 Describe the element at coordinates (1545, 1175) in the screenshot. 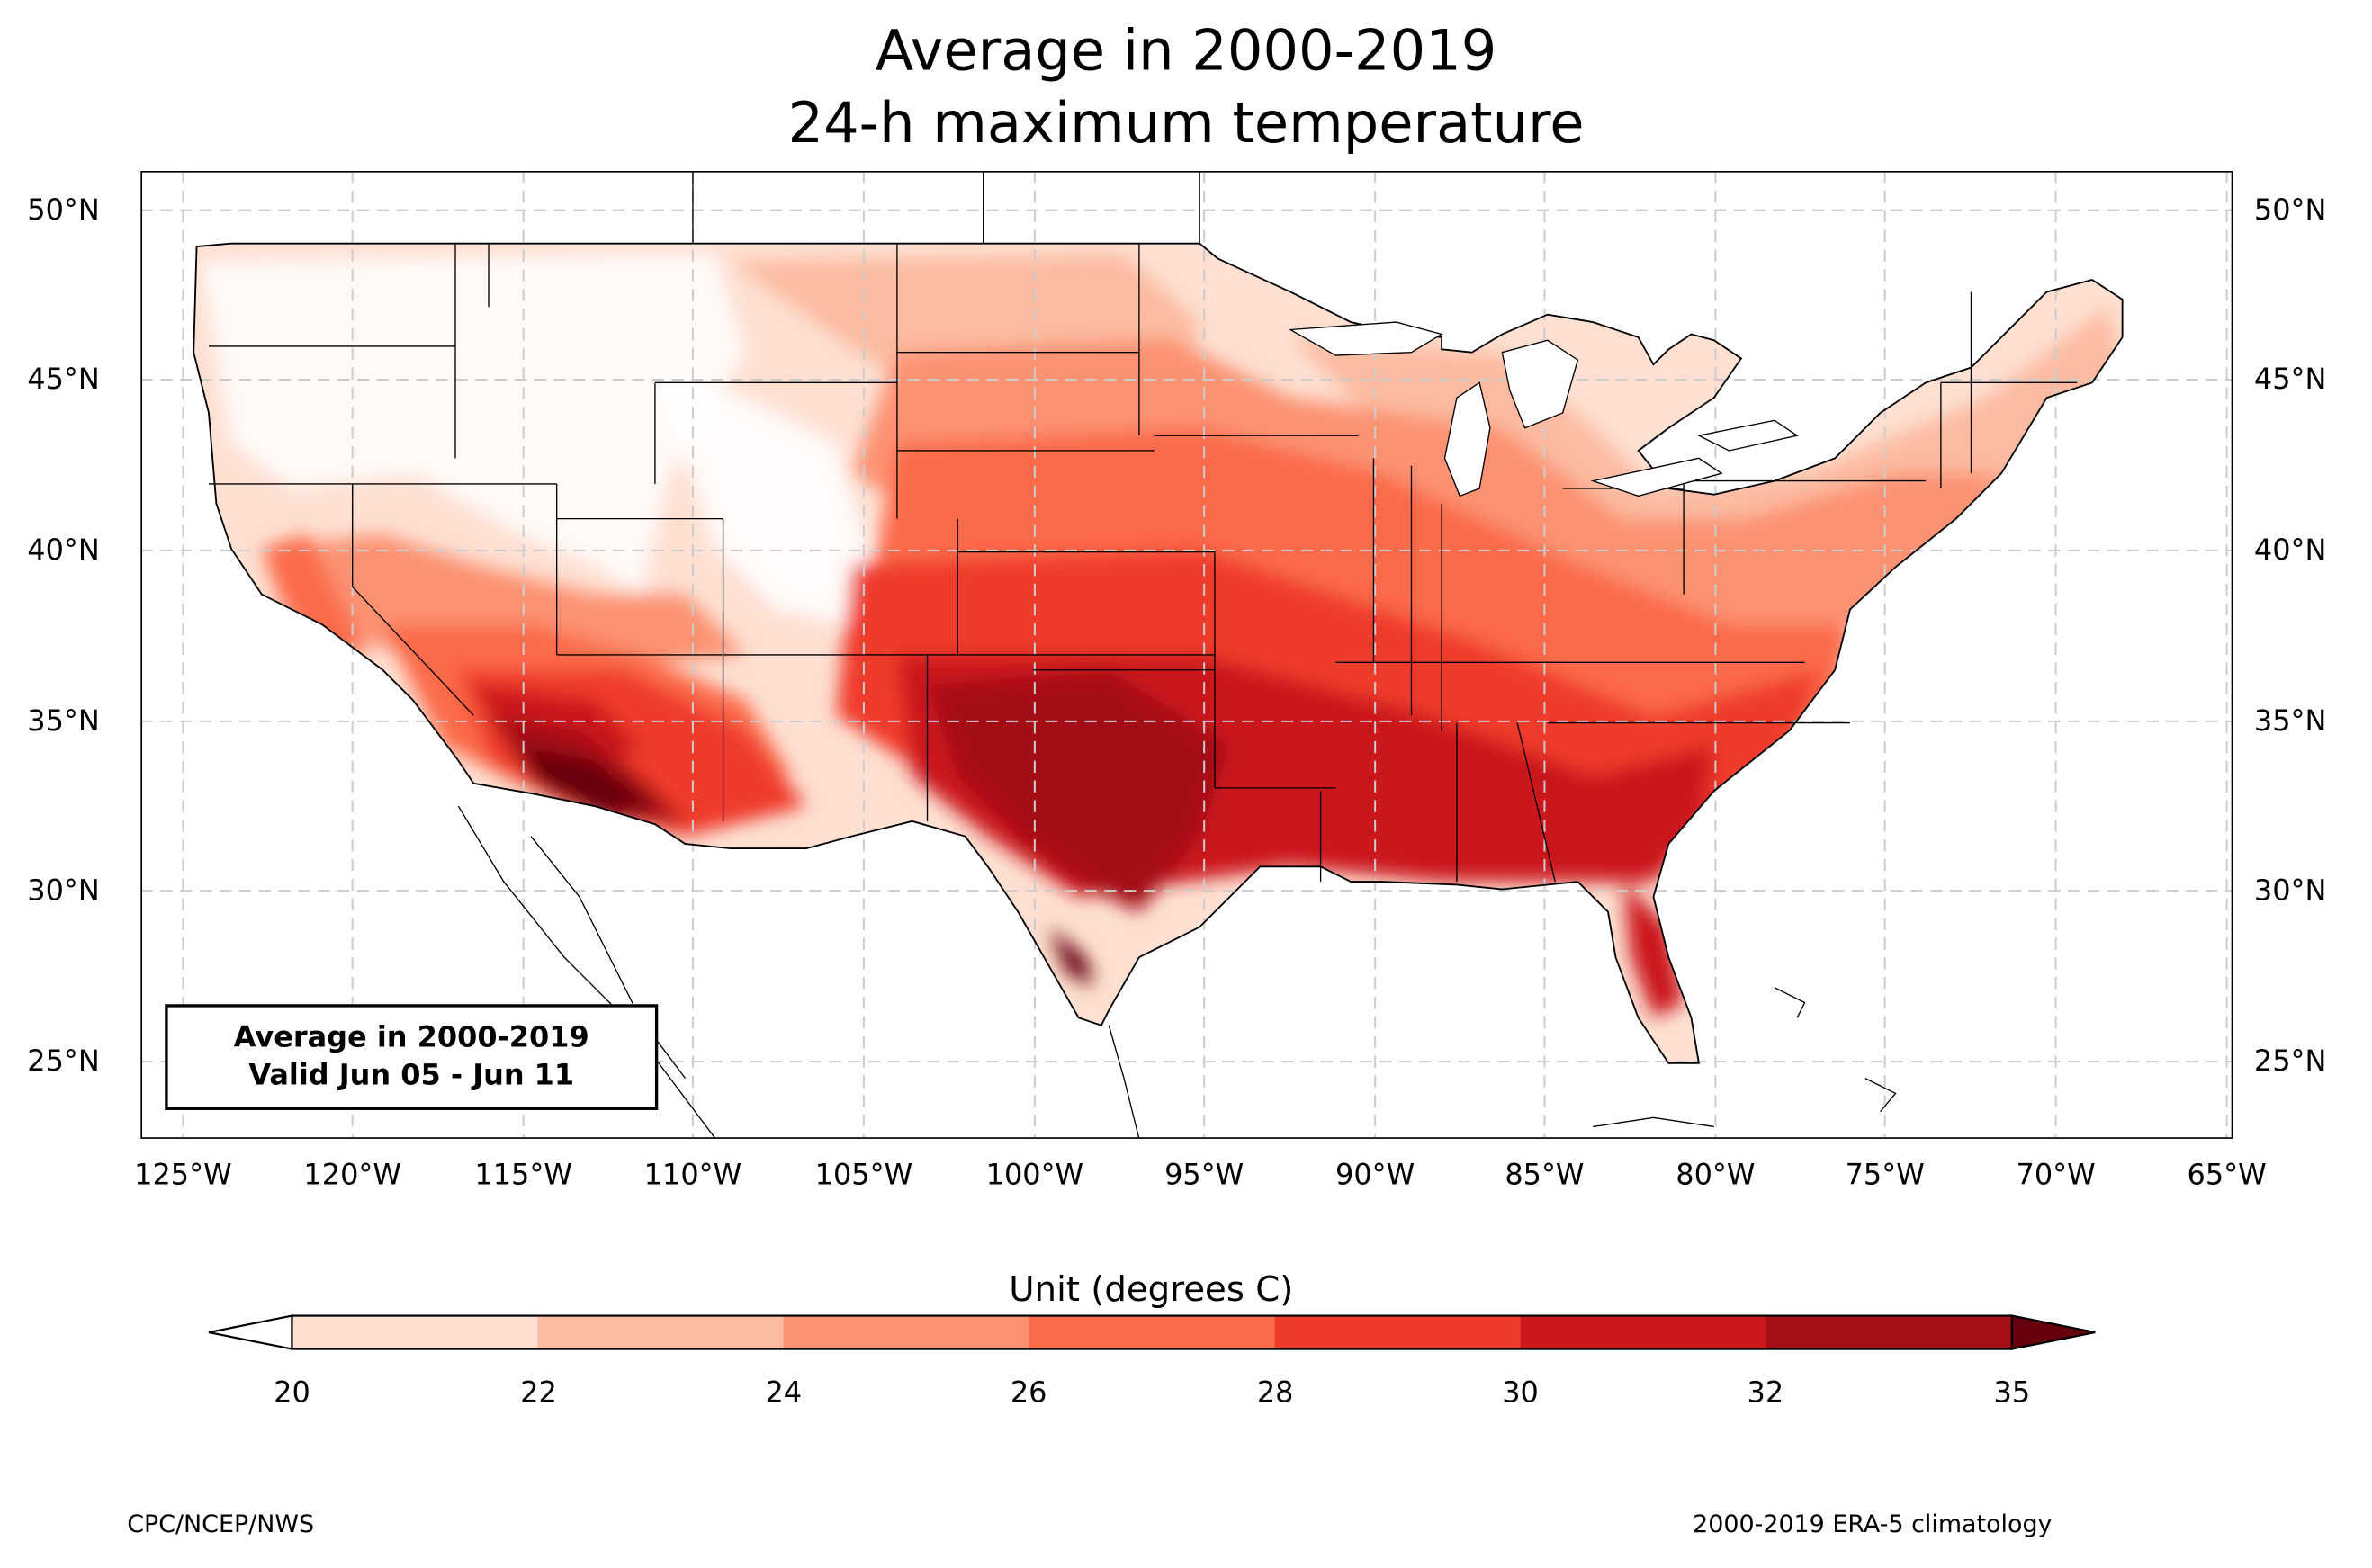

I see `lon-label-85w: 85°W` at that location.